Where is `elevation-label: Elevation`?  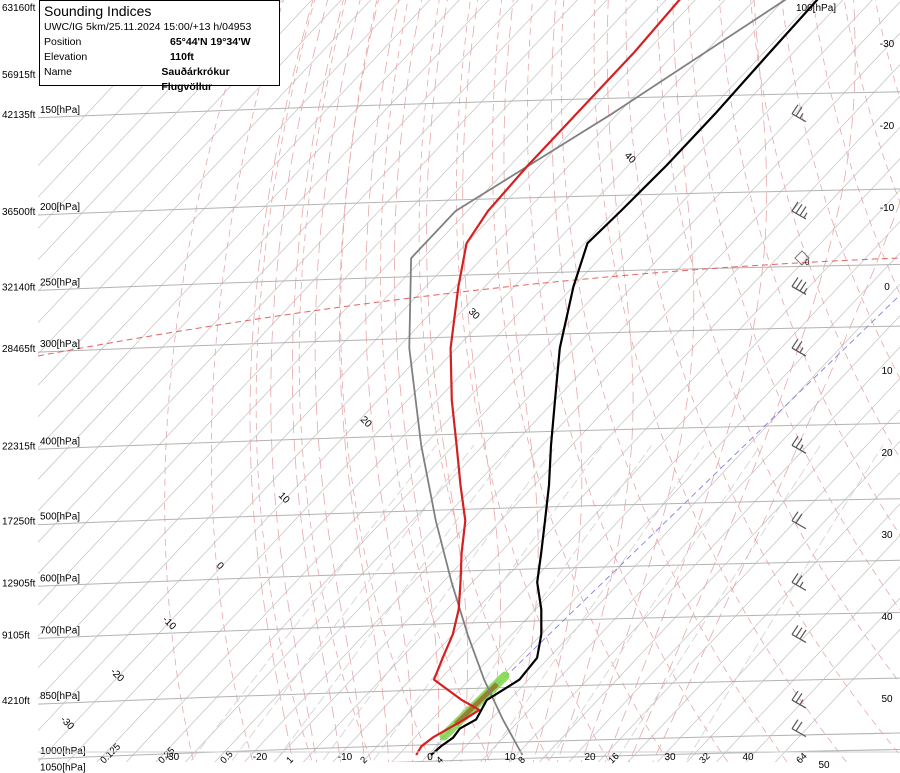 elevation-label: Elevation is located at coordinates (66, 57).